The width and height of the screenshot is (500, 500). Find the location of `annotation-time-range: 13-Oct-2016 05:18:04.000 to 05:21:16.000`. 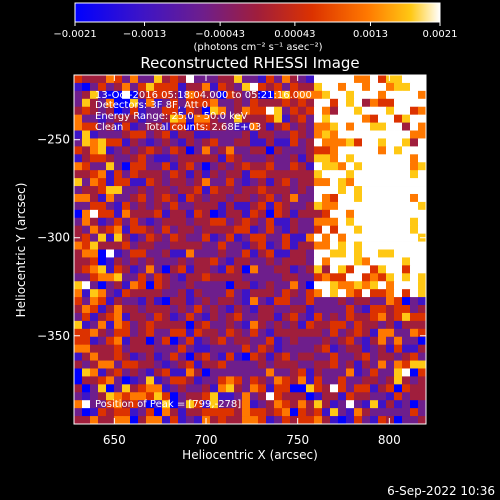

annotation-time-range: 13-Oct-2016 05:18:04.000 to 05:21:16.000 is located at coordinates (203, 95).